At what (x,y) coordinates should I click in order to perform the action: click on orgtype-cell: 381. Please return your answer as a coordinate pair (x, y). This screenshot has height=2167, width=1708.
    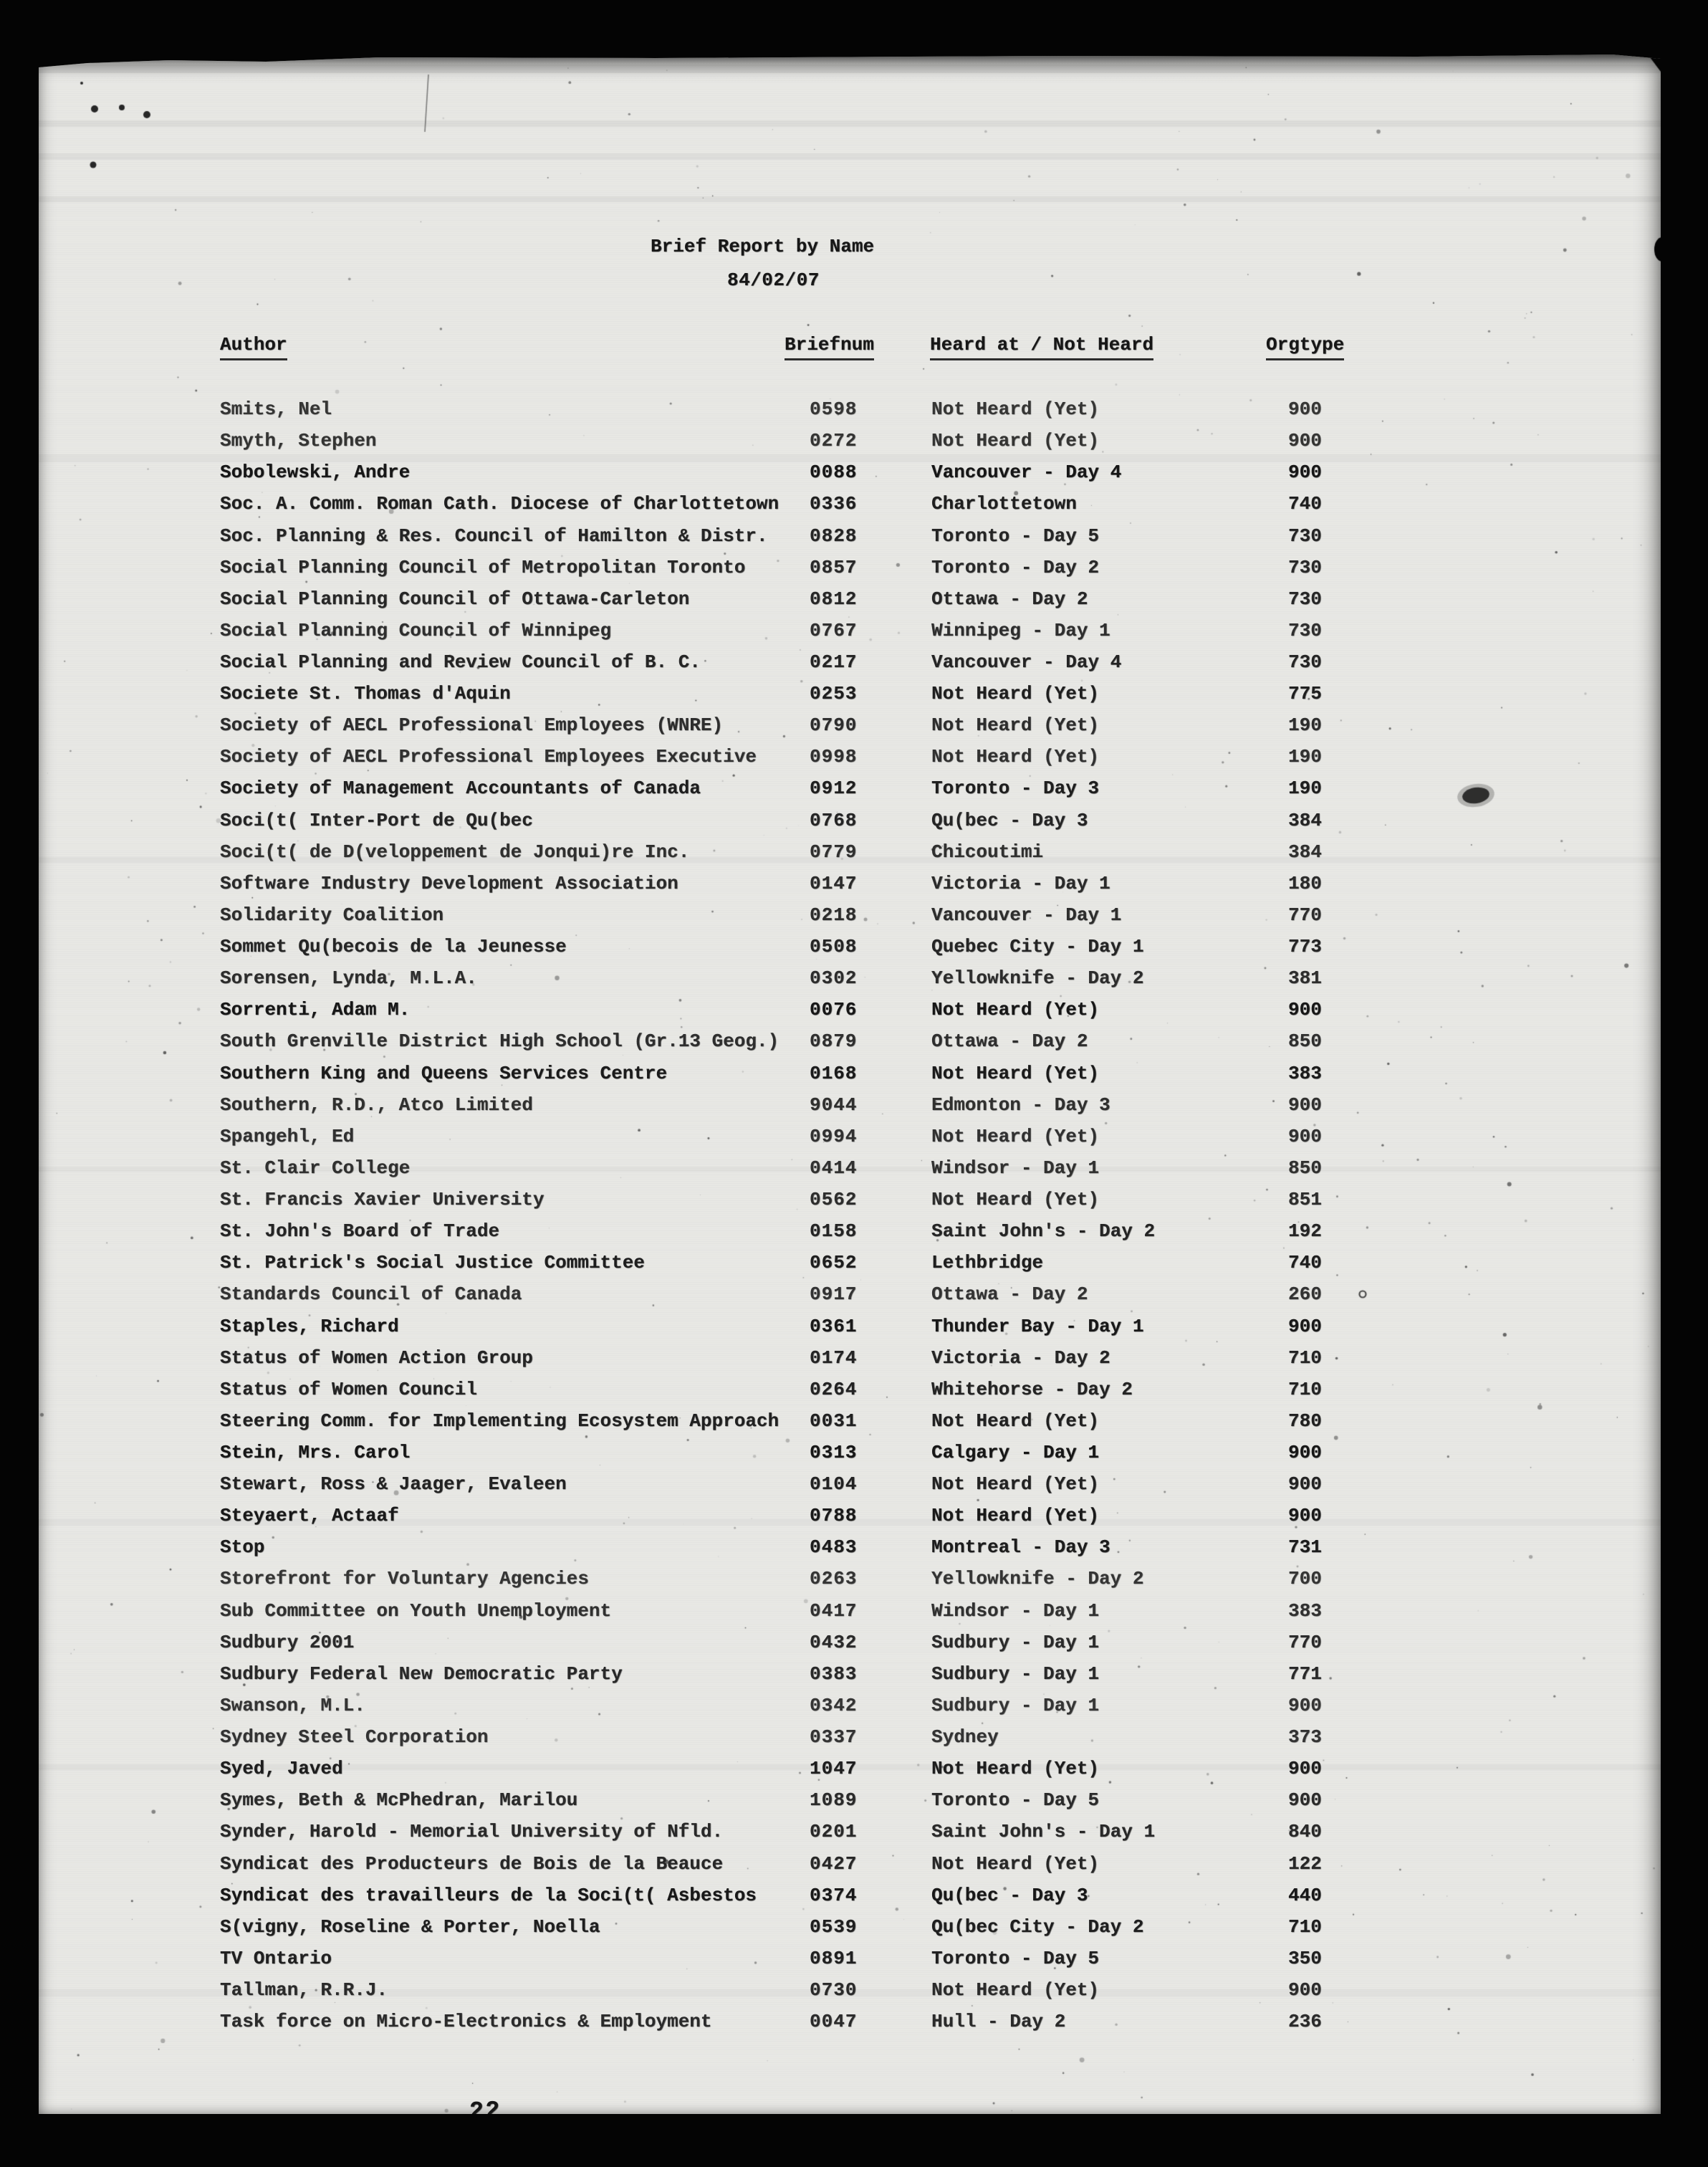
    Looking at the image, I should click on (1305, 978).